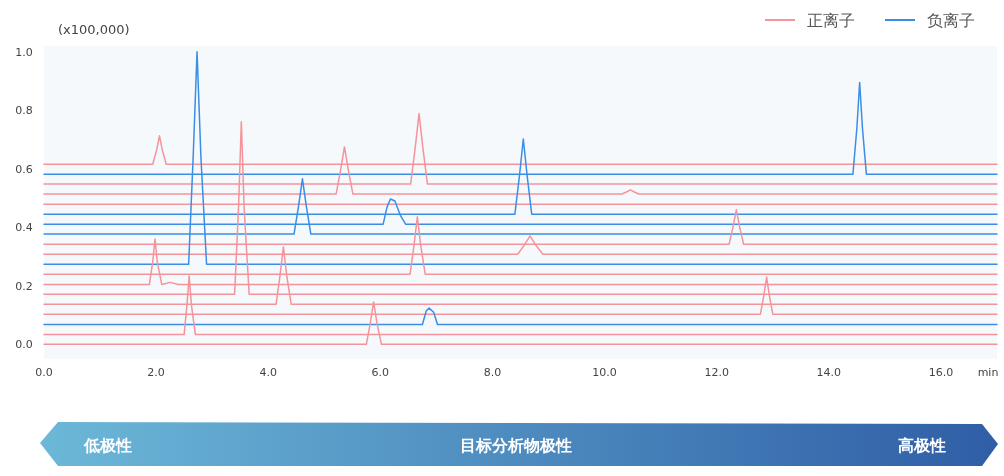  I want to click on y-tick-label: 0.0, so click(24, 345).